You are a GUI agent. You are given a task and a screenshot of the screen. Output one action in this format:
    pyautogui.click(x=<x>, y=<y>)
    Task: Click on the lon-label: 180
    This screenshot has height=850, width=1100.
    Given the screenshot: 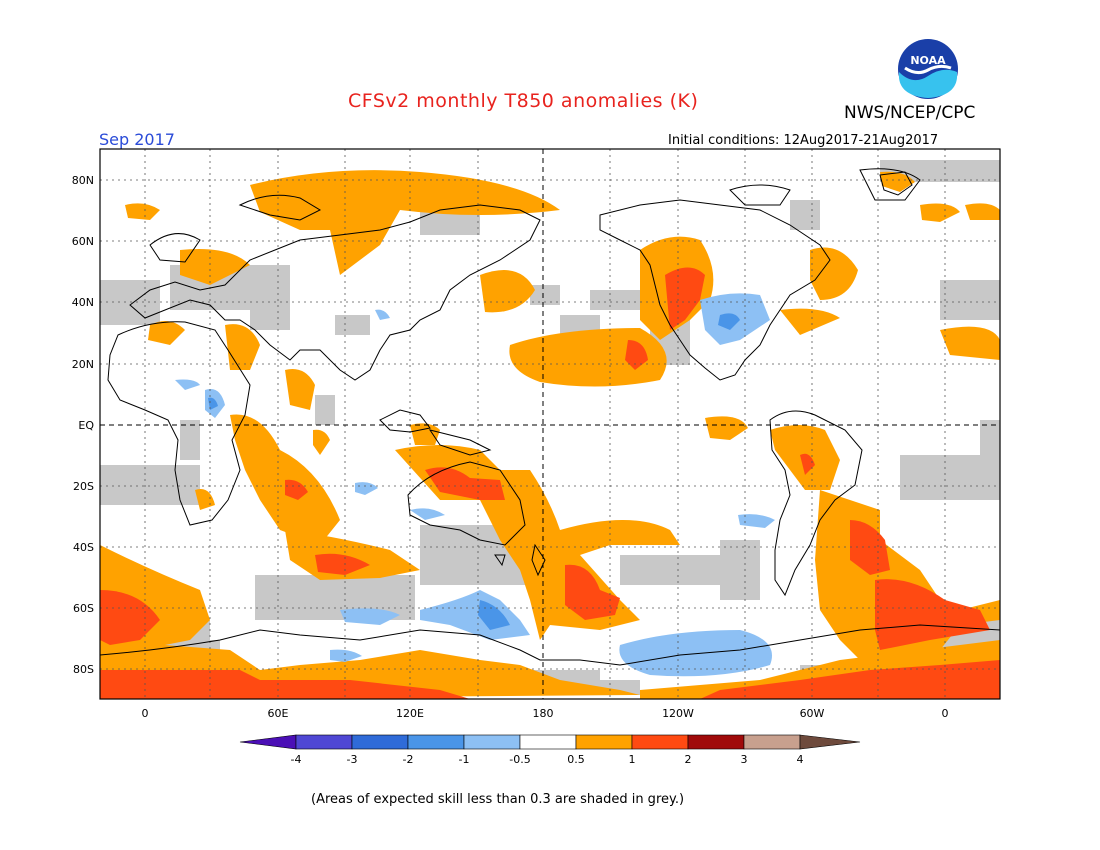 What is the action you would take?
    pyautogui.click(x=543, y=713)
    